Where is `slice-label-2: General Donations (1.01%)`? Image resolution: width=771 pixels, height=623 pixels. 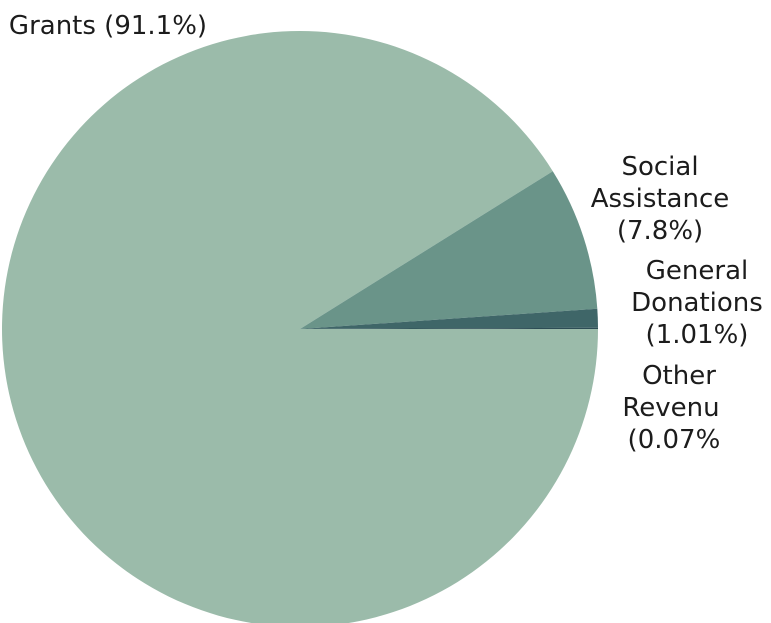 slice-label-2: General Donations (1.01%) is located at coordinates (697, 303).